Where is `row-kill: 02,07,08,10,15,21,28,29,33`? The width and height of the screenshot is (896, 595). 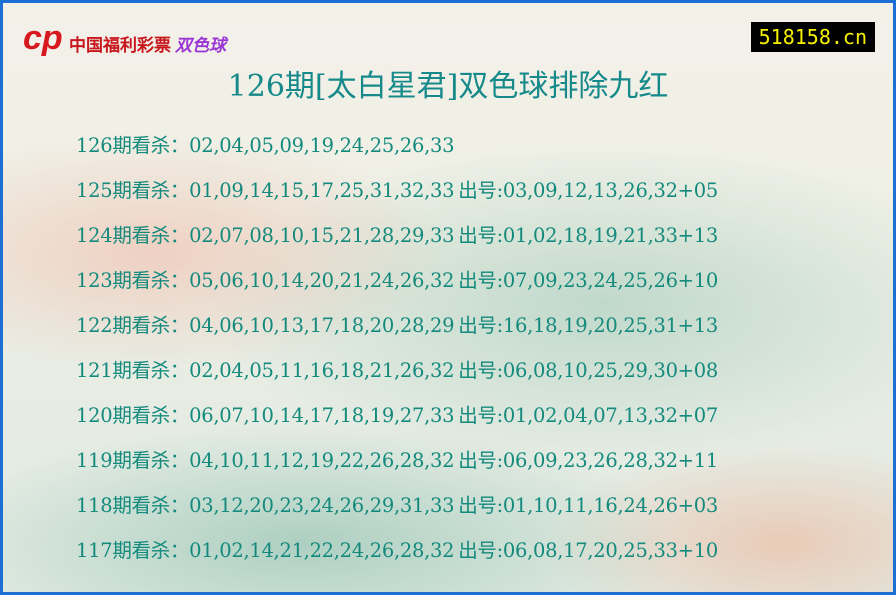 row-kill: 02,07,08,10,15,21,28,29,33 is located at coordinates (322, 235).